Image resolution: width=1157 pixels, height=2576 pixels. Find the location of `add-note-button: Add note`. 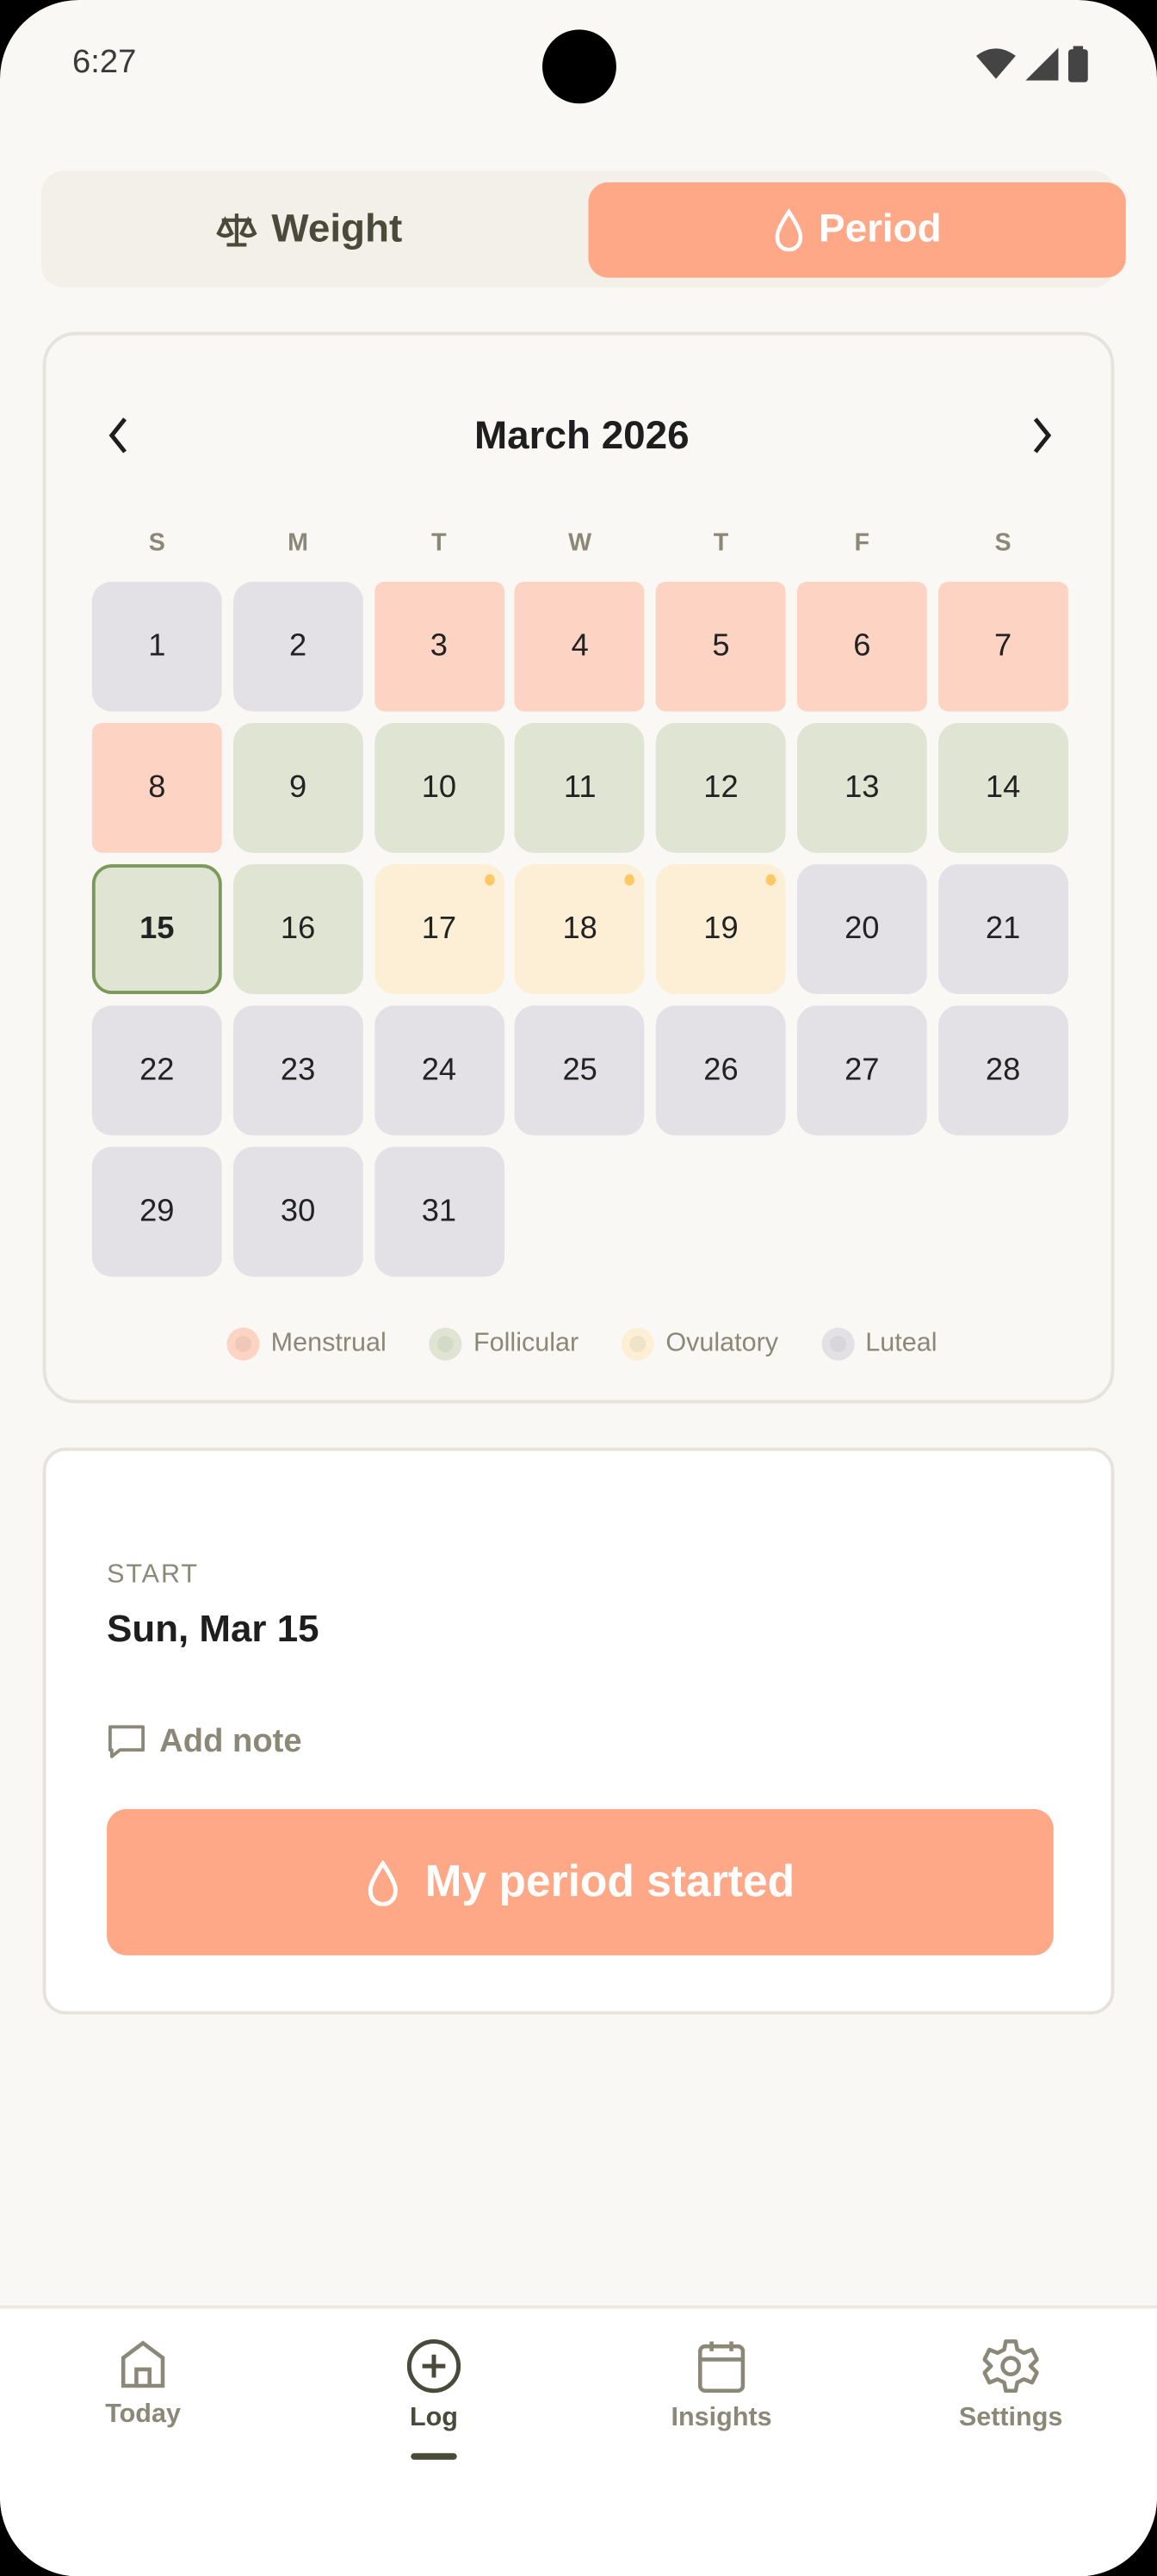

add-note-button: Add note is located at coordinates (205, 1742).